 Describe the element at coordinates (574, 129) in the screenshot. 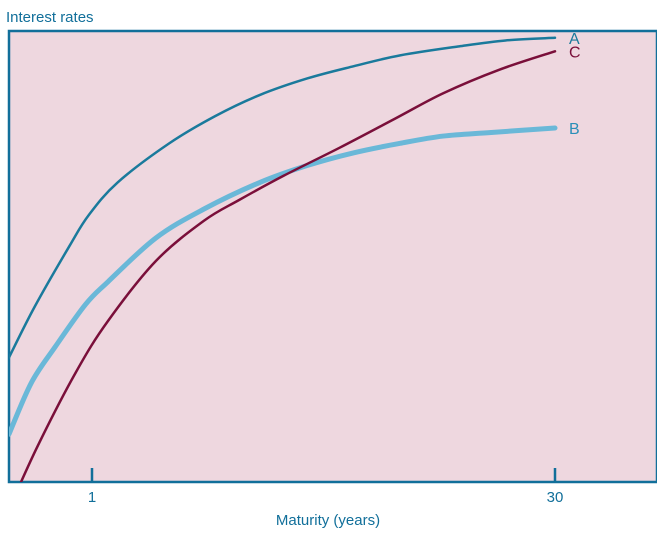

I see `series-label-b: B` at that location.